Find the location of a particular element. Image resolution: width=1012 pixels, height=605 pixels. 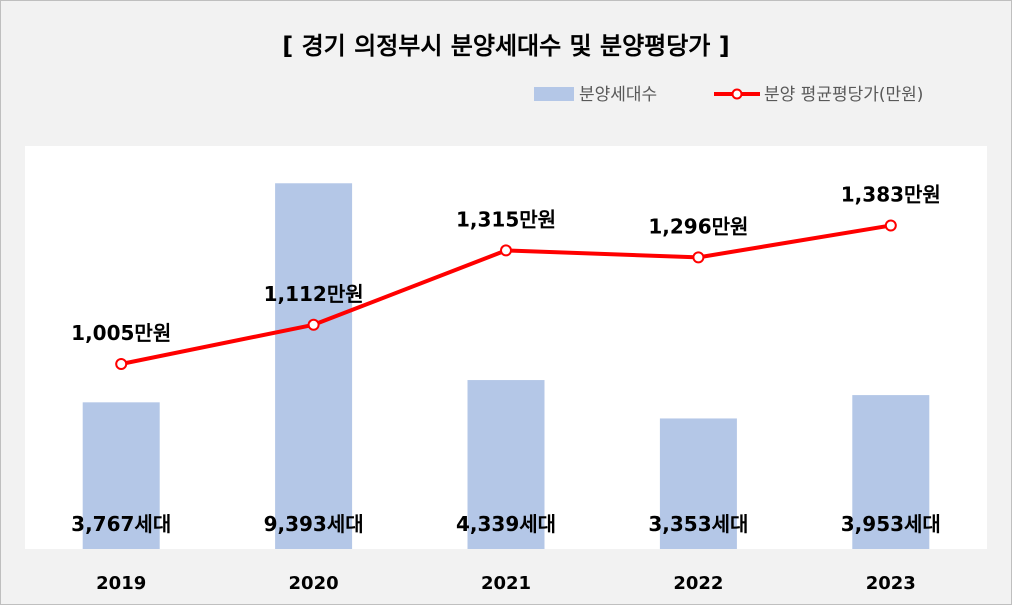

price-label-2021: 1,315만원 is located at coordinates (506, 219).